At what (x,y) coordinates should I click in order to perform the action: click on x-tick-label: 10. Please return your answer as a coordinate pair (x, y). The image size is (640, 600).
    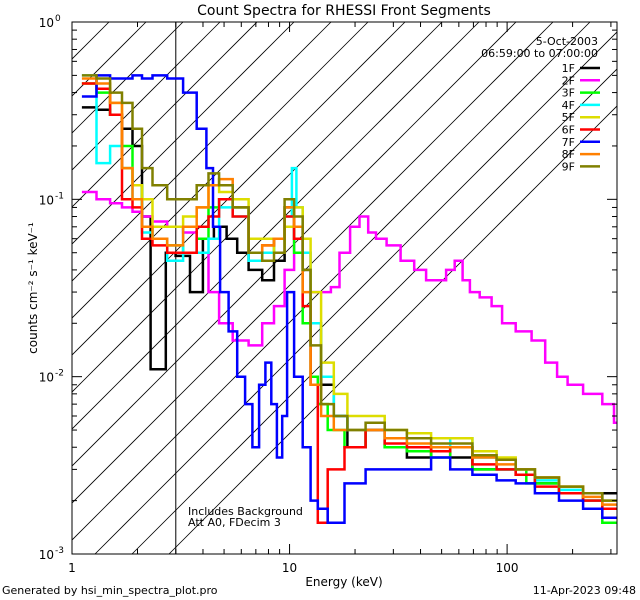
    Looking at the image, I should click on (289, 568).